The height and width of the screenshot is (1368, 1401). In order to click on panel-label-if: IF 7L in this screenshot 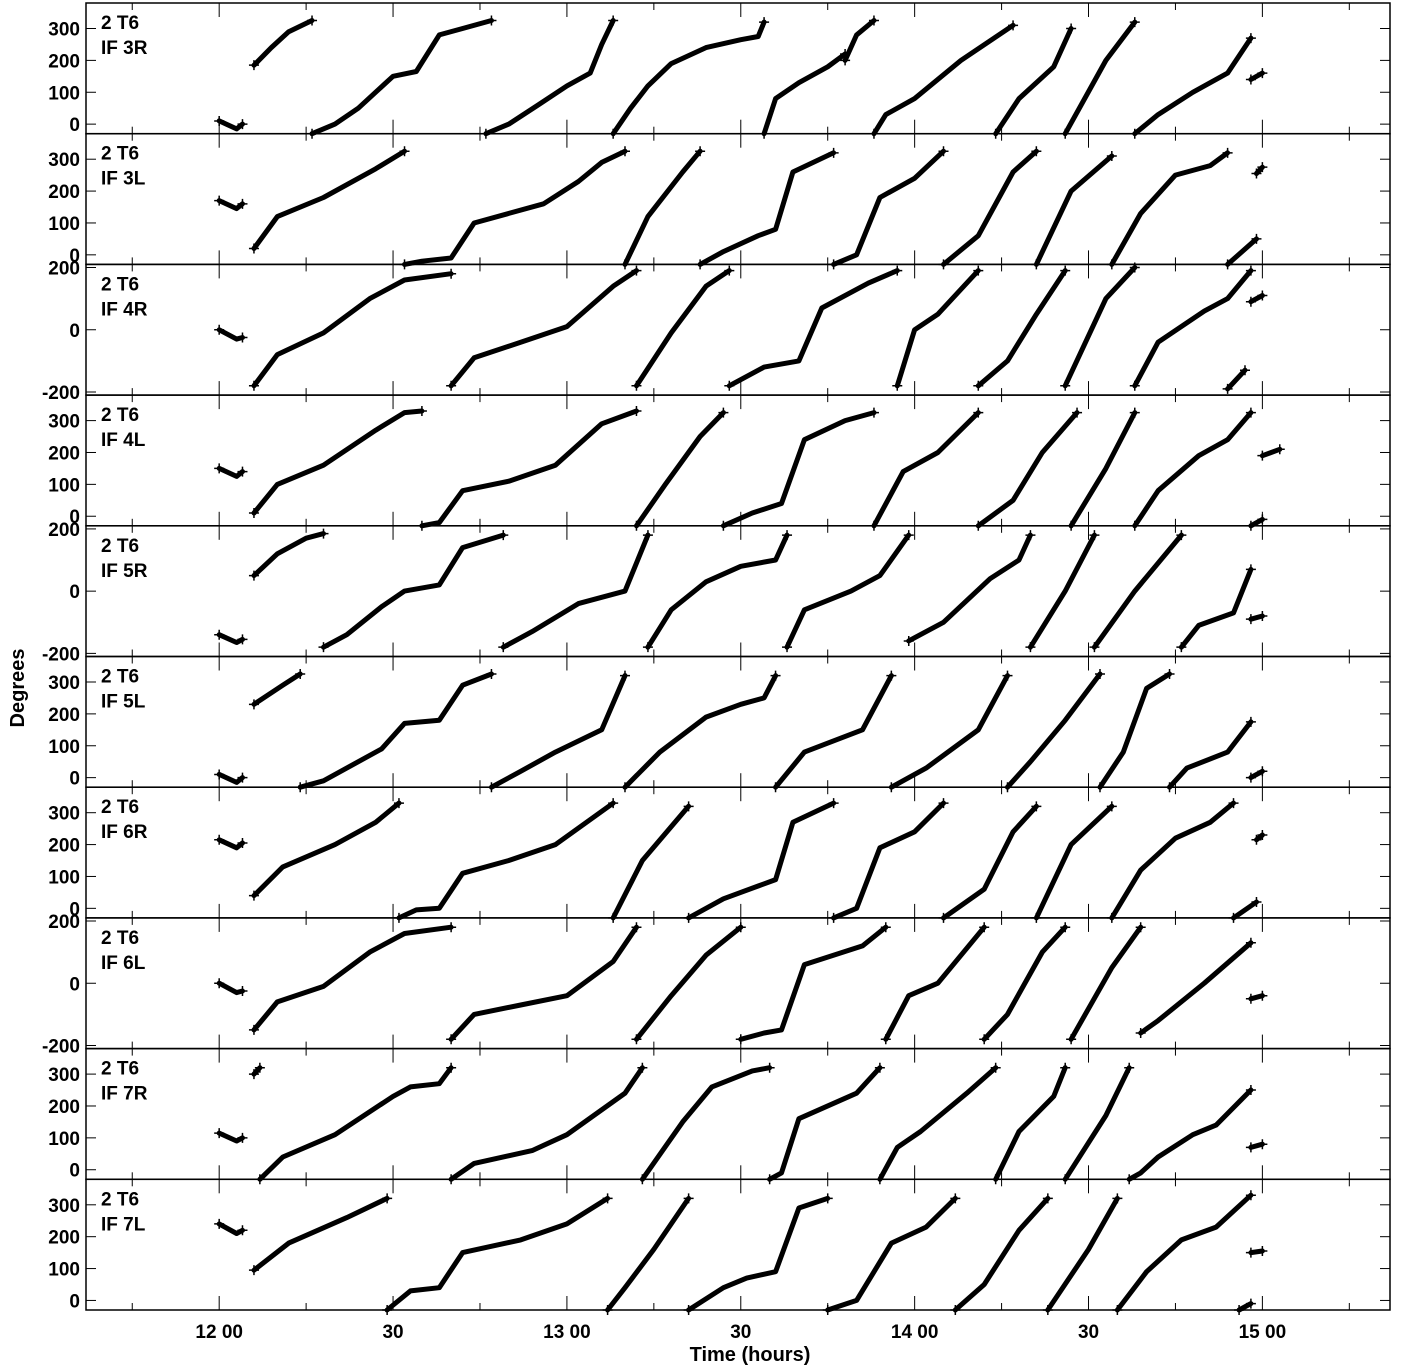, I will do `click(123, 1224)`.